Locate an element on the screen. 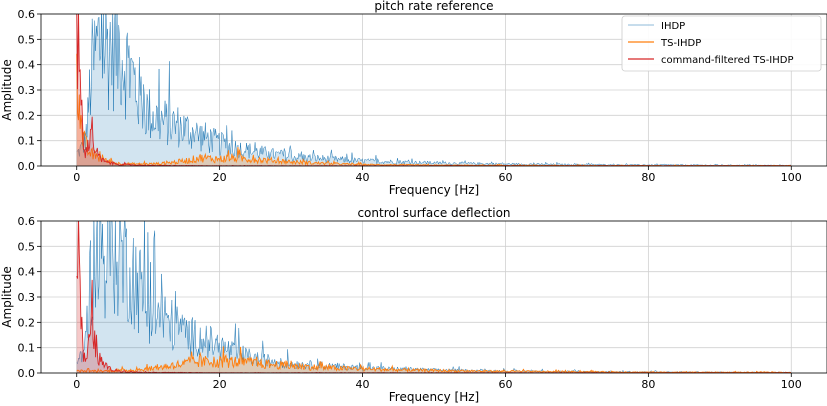  legend-label-ihdp: IHDP is located at coordinates (673, 26).